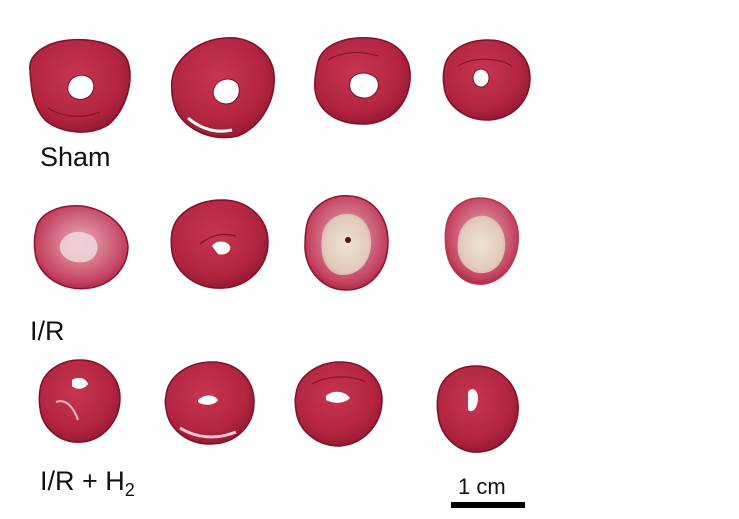 This screenshot has width=739, height=519. I want to click on group-label-ir: I/R, so click(47, 331).